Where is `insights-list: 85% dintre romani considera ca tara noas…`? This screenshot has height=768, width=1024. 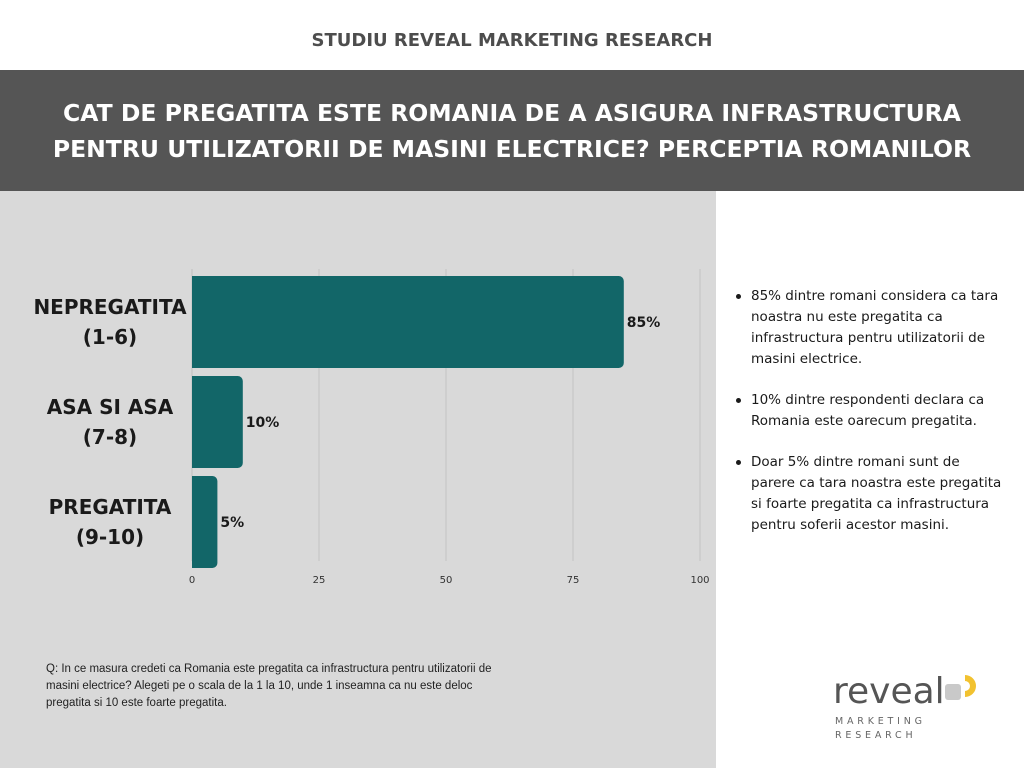
insights-list: 85% dintre romani considera ca tara noas… is located at coordinates (871, 421).